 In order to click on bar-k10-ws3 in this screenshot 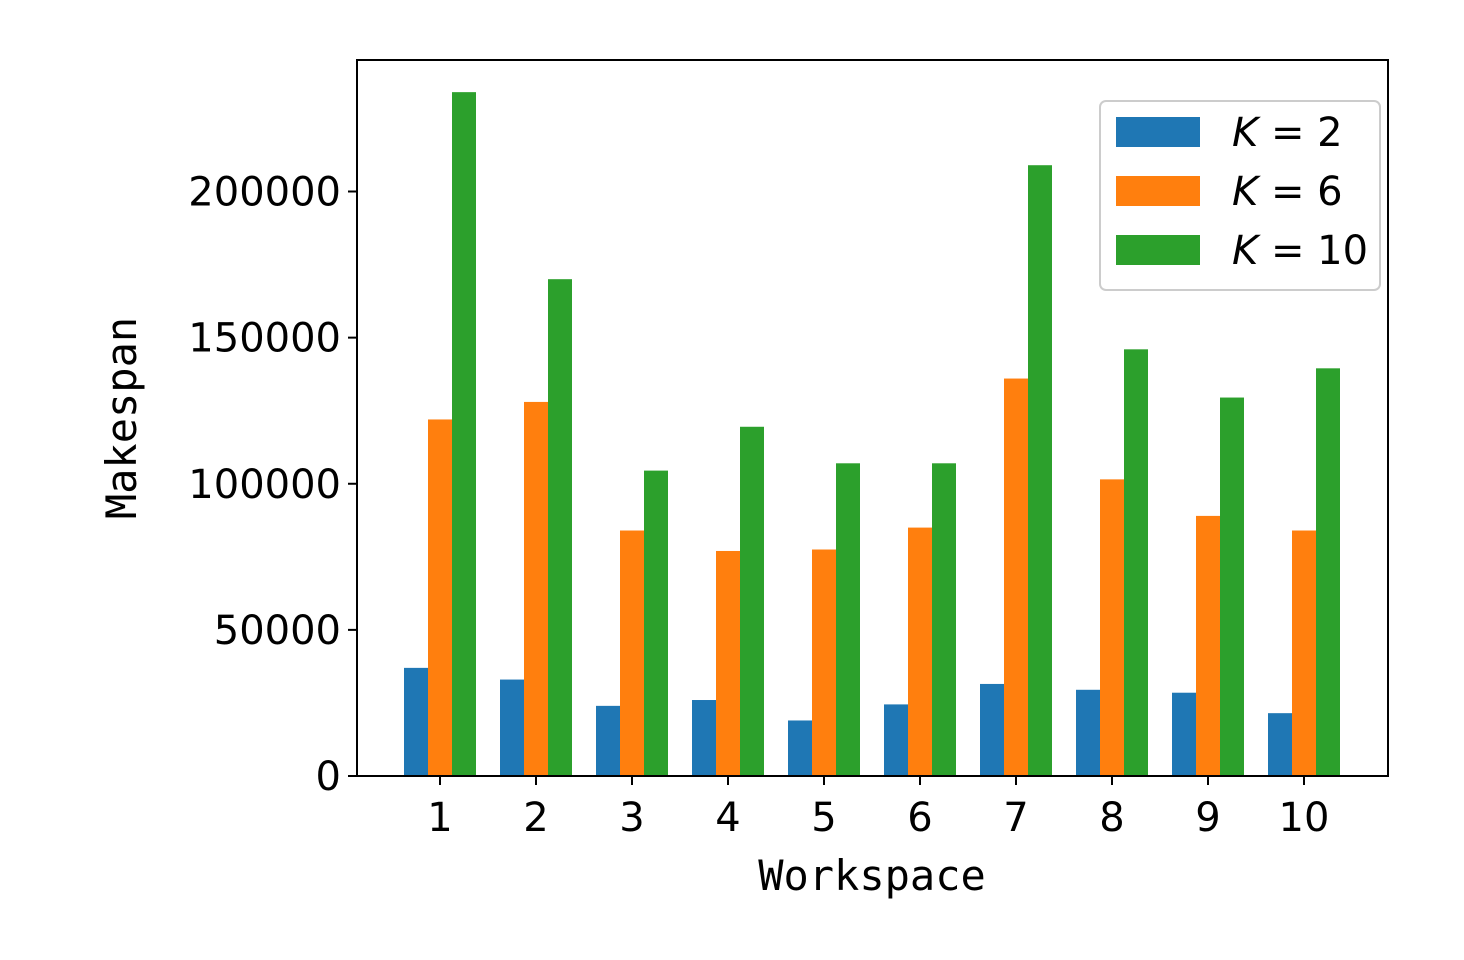, I will do `click(656, 623)`.